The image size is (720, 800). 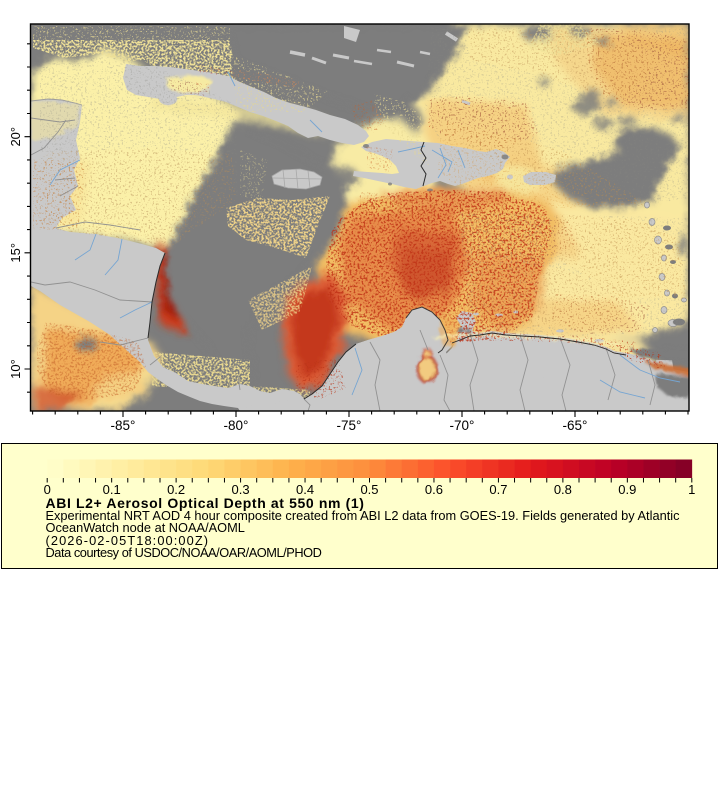 What do you see at coordinates (563, 489) in the screenshot?
I see `svg-text: 0.8` at bounding box center [563, 489].